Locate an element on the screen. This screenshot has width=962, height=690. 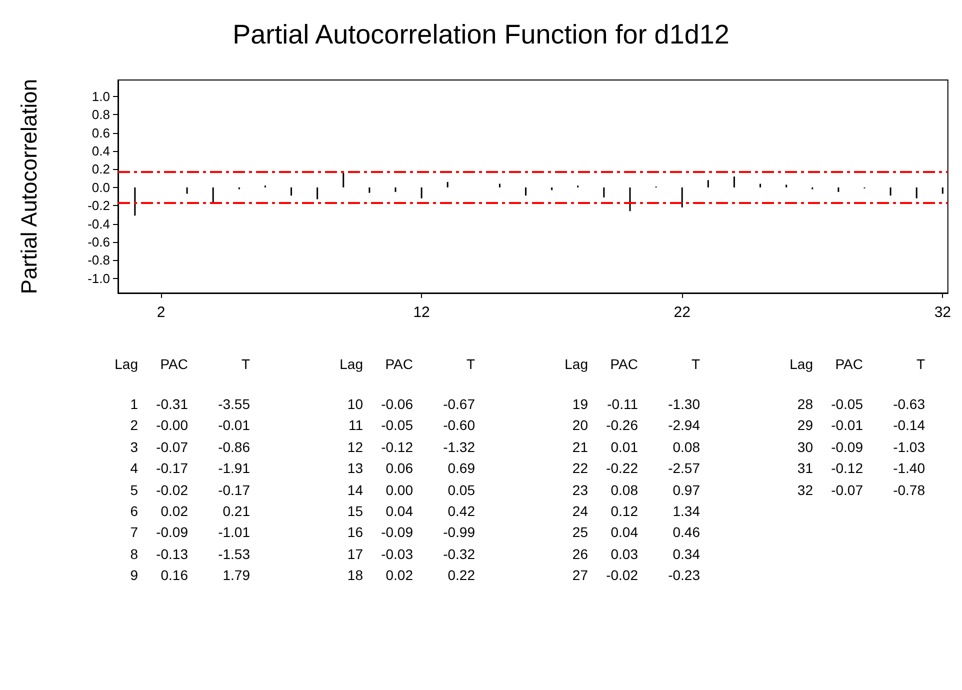
text: 8 is located at coordinates (133, 554).